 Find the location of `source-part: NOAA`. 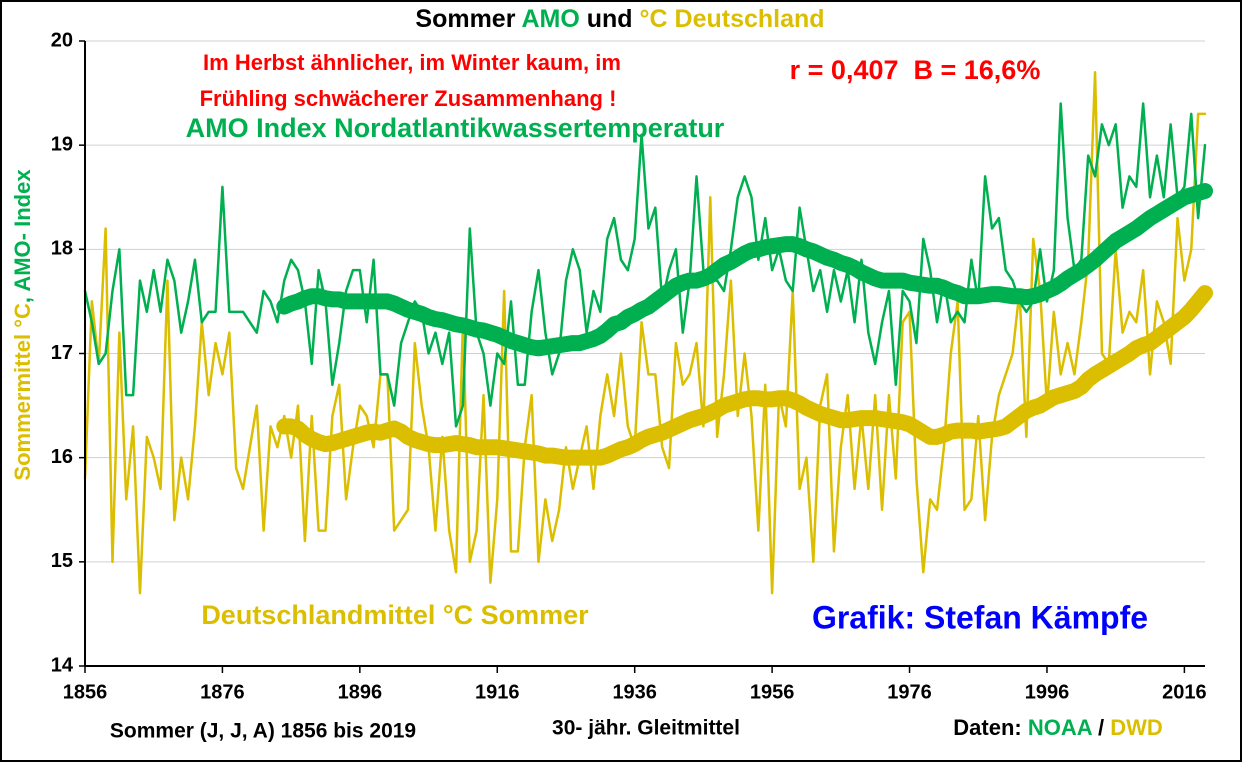

source-part: NOAA is located at coordinates (1060, 727).